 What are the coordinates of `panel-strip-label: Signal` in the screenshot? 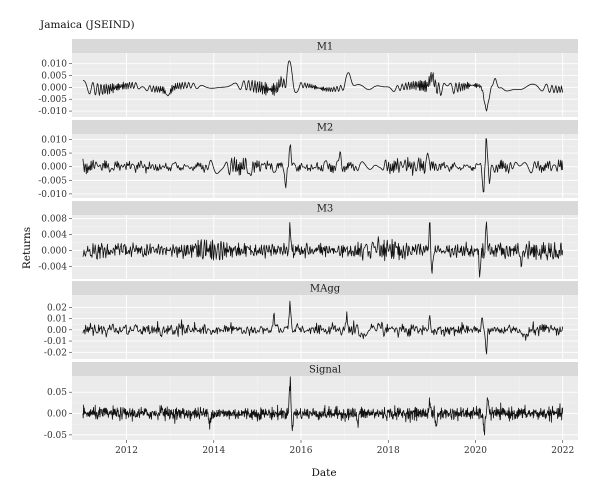 It's located at (325, 370).